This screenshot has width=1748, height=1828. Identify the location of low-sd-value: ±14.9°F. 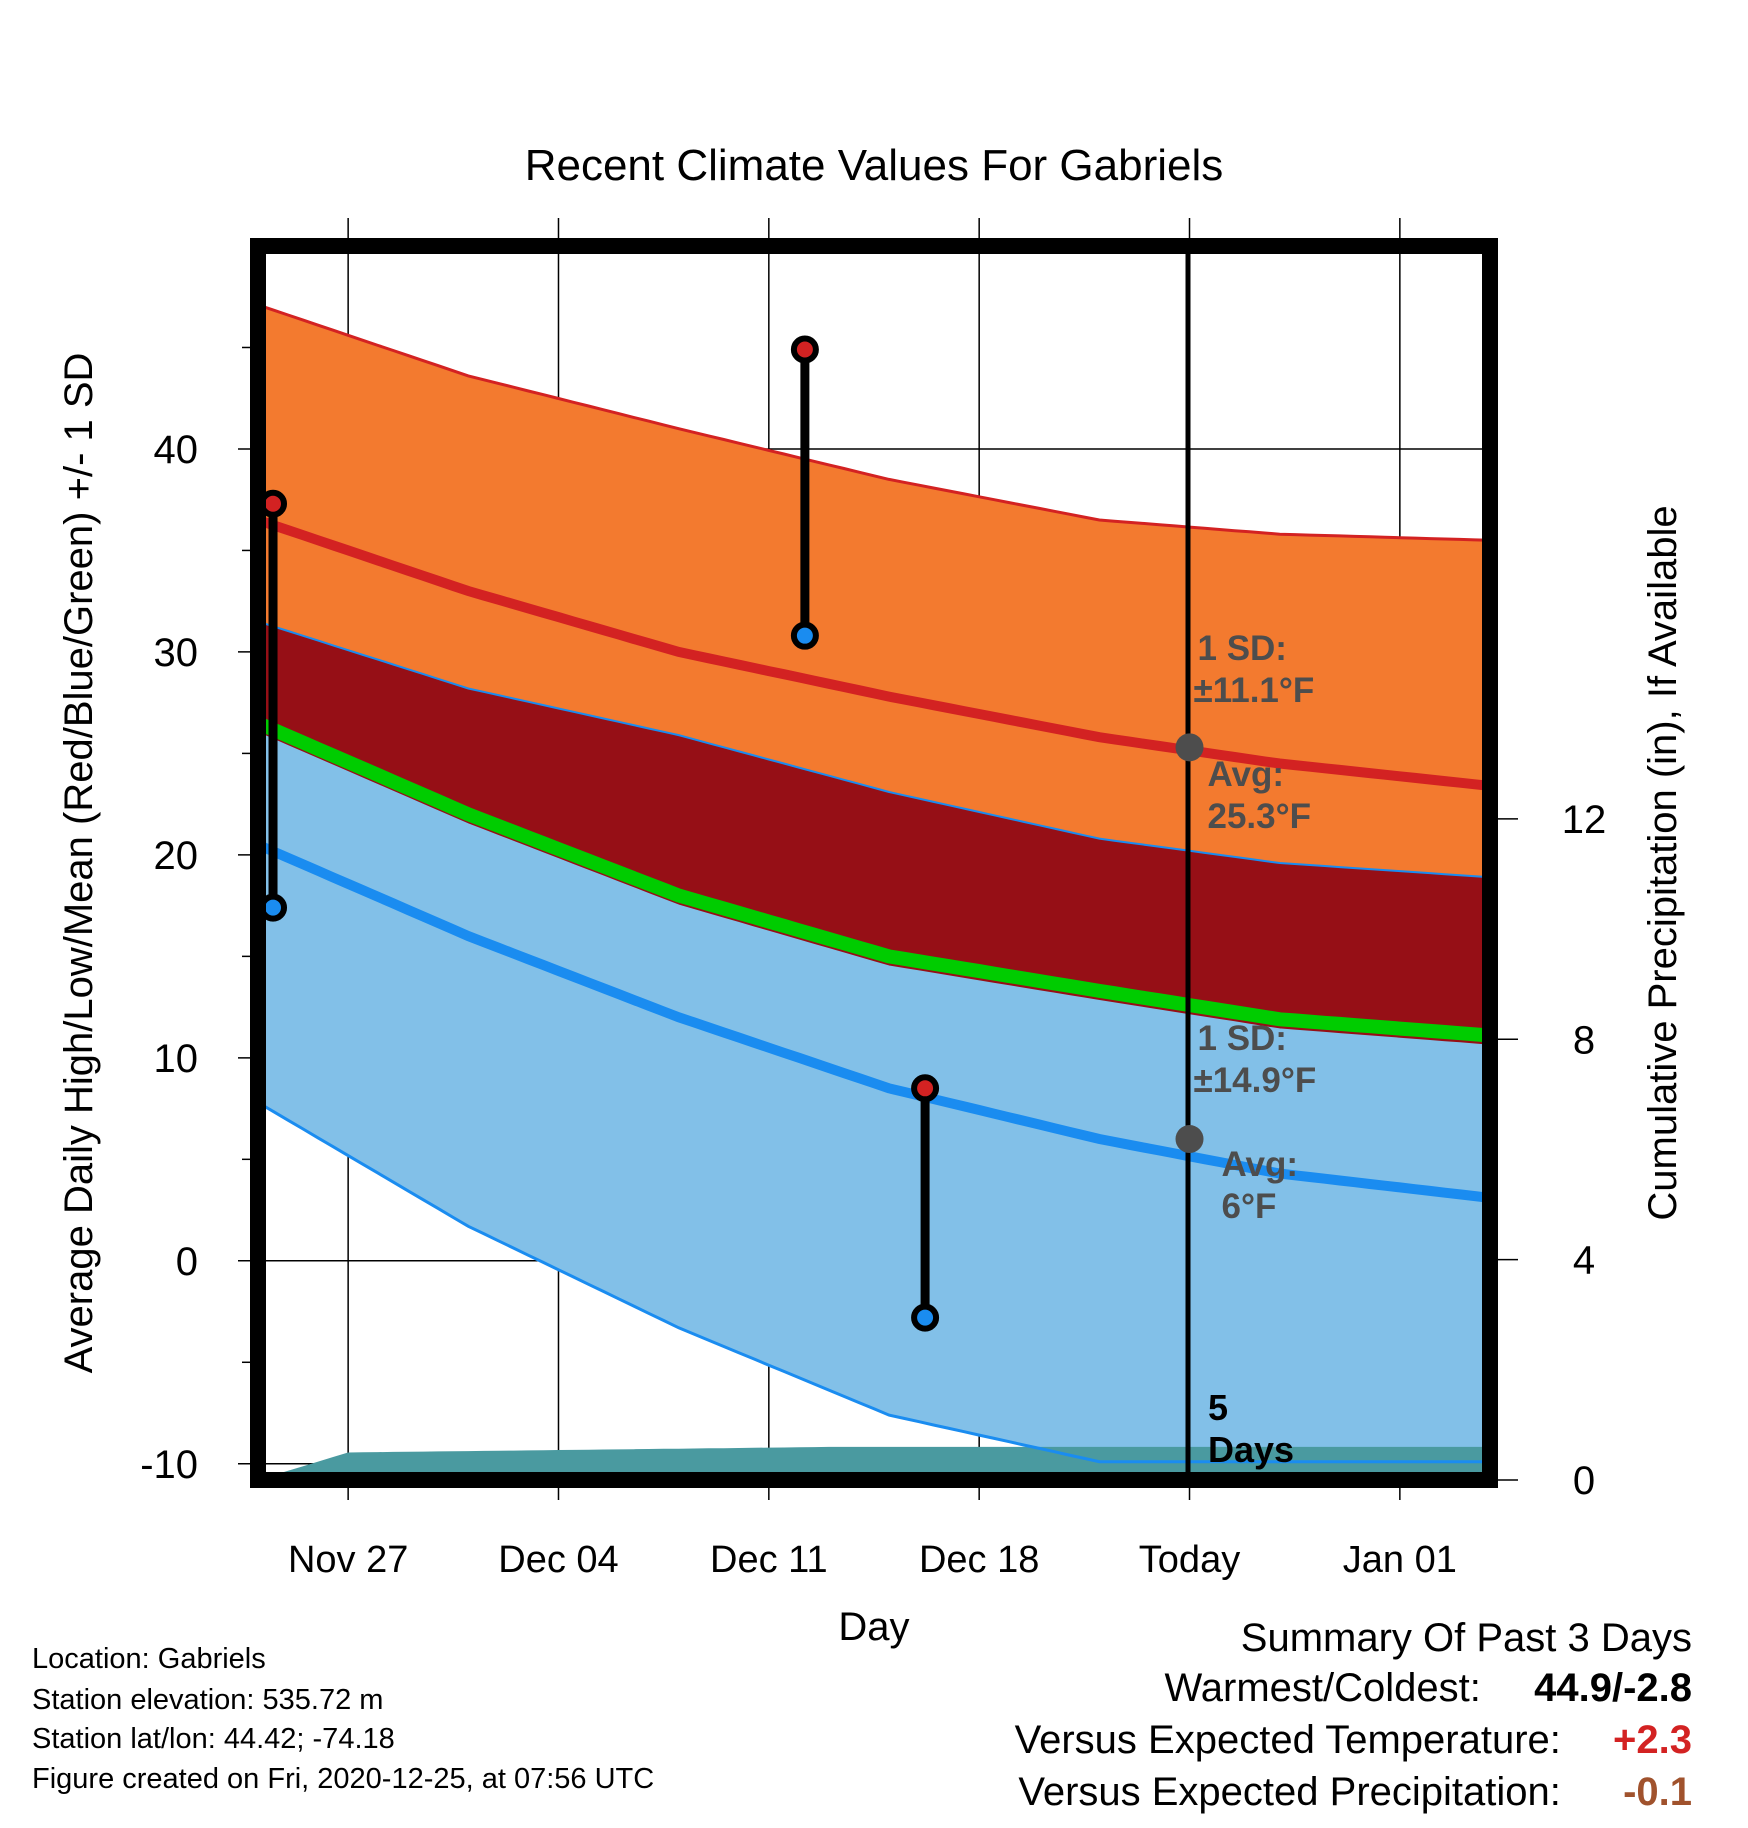
(1255, 1080).